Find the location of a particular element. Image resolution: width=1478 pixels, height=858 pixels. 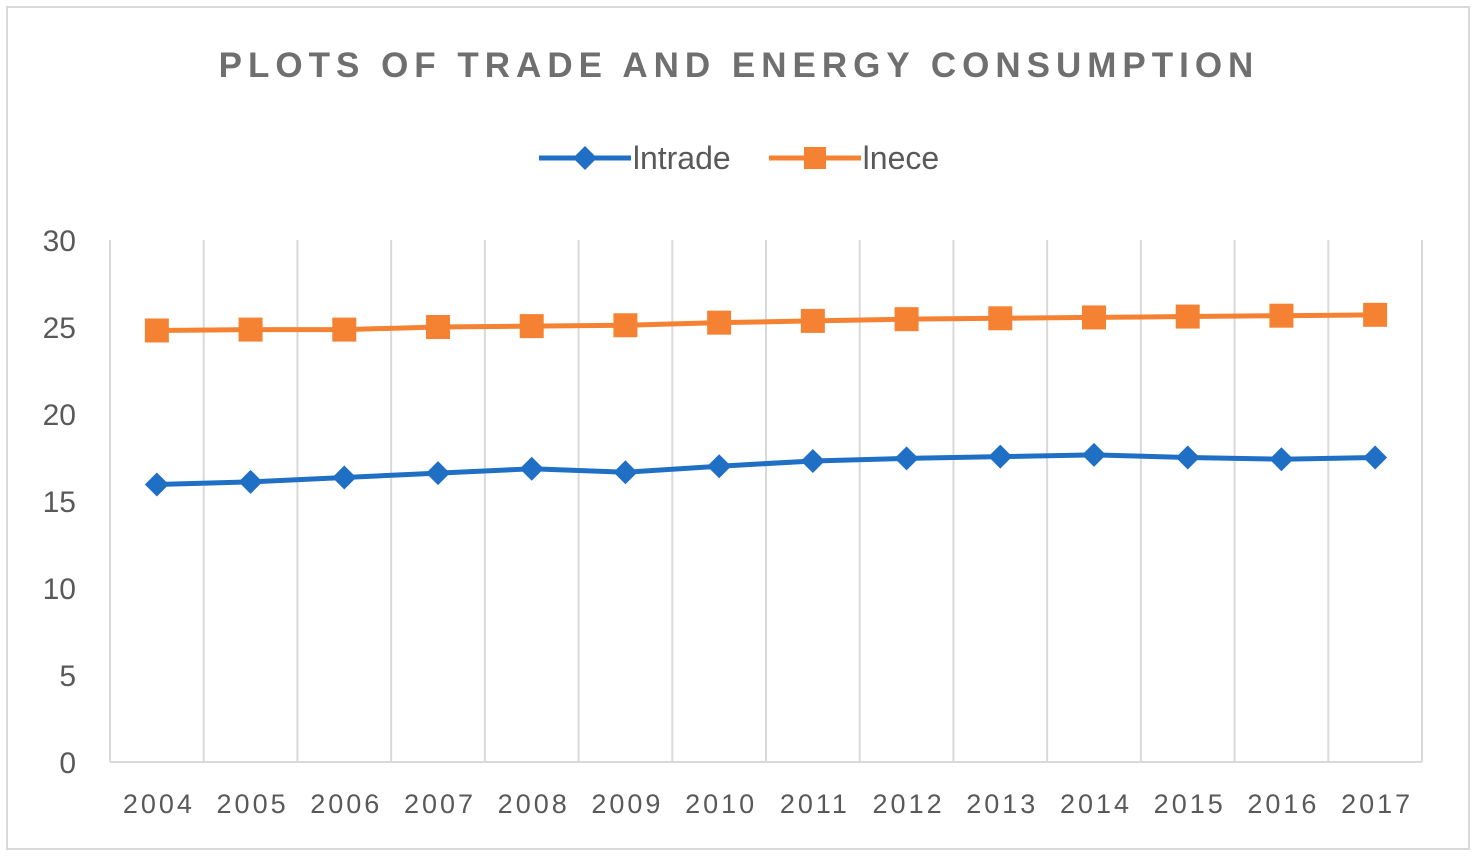

x-tick-label: 2008 is located at coordinates (534, 804).